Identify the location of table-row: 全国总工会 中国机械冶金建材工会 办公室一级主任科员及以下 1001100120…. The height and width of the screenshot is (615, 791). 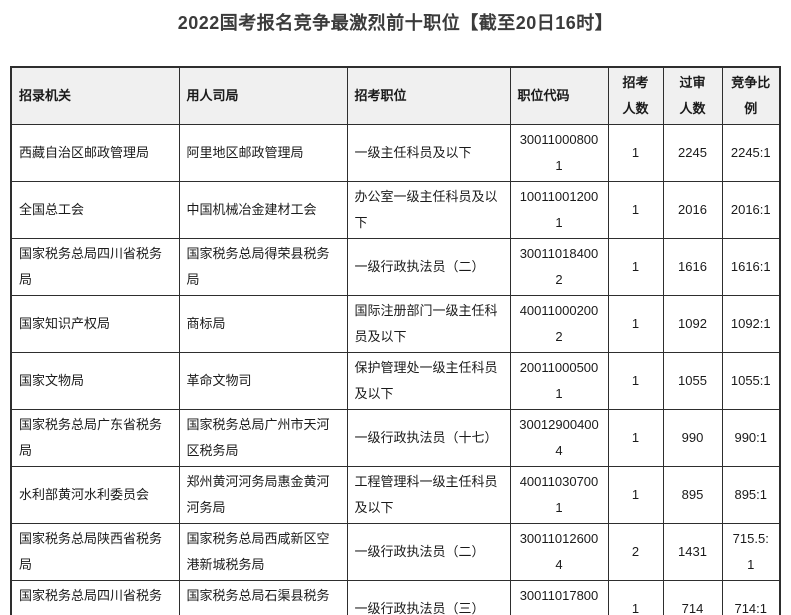
(395, 210).